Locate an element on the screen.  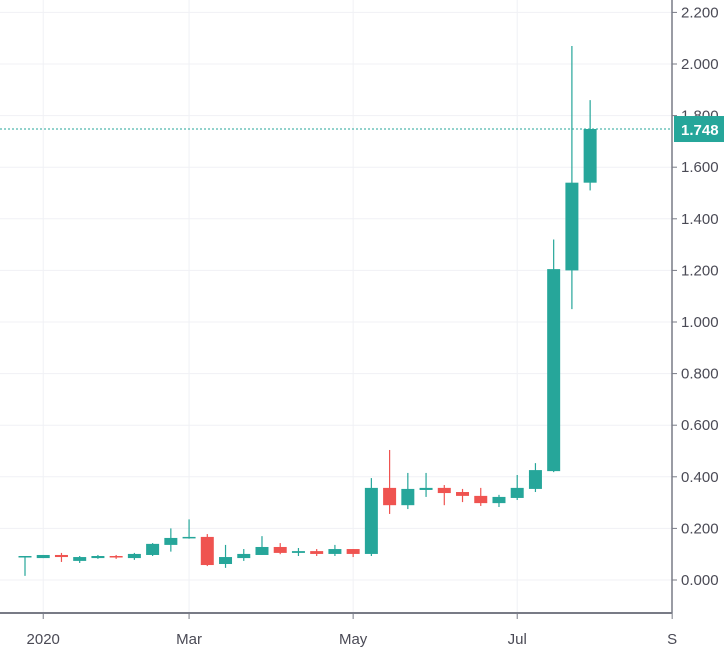
y-tick-label: 0.200 is located at coordinates (700, 528).